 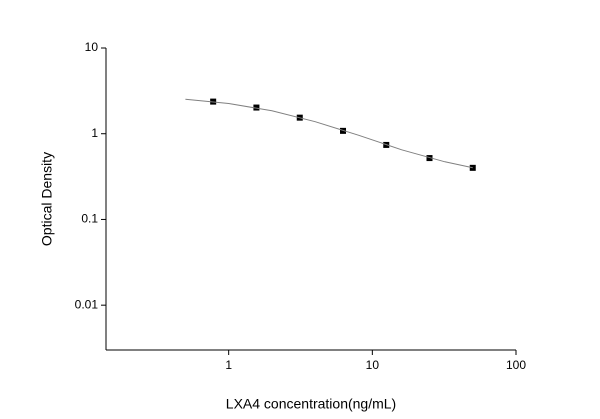 I want to click on x-tick-label: 1, so click(x=228, y=365).